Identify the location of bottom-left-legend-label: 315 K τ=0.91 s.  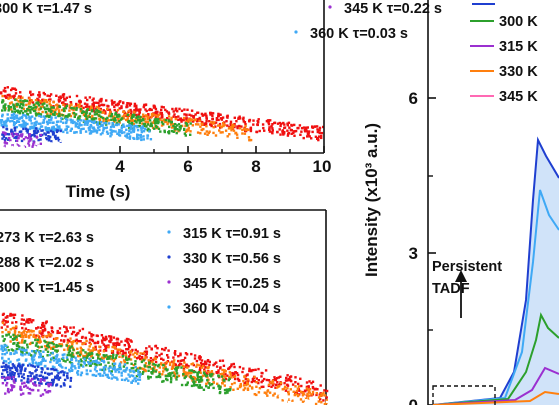
(232, 234).